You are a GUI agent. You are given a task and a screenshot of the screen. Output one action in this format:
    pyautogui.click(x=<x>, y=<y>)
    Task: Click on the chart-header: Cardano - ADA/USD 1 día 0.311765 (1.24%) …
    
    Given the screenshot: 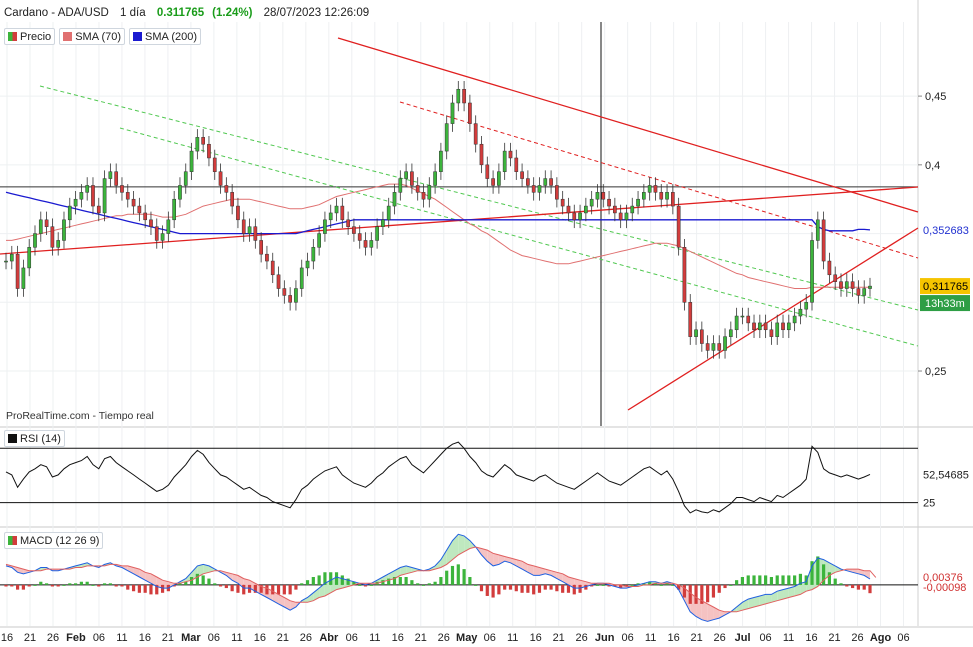 What is the action you would take?
    pyautogui.click(x=190, y=13)
    